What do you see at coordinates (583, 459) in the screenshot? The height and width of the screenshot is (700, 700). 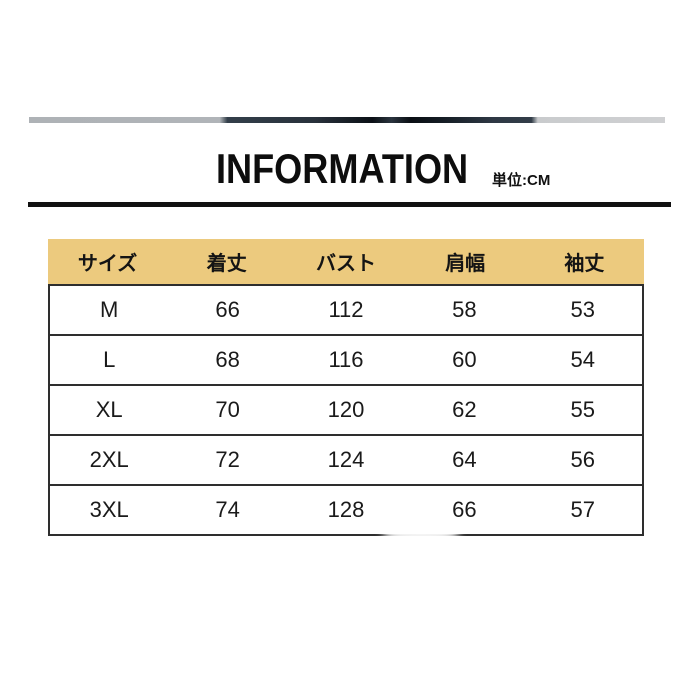 I see `cell-sleeve: 56` at bounding box center [583, 459].